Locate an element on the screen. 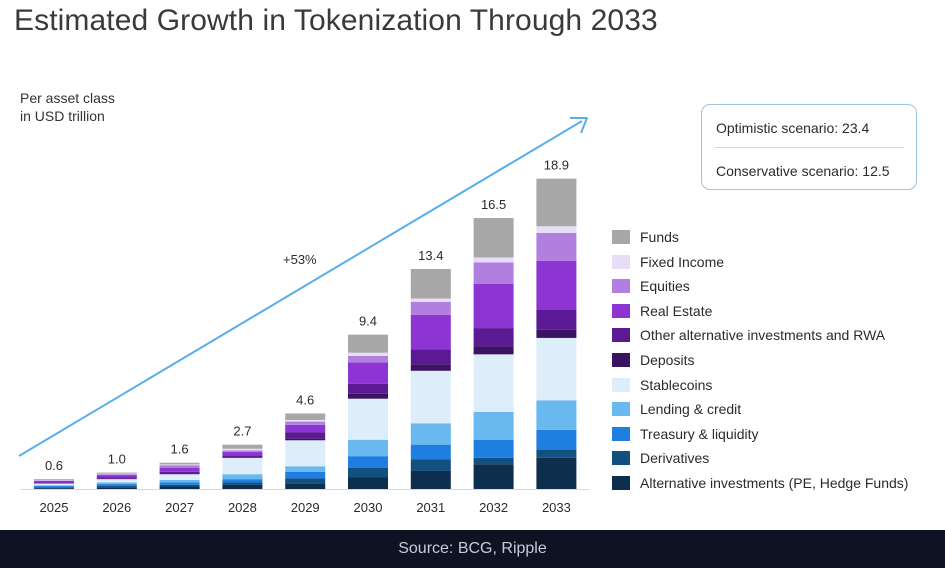 Image resolution: width=945 pixels, height=568 pixels. bar-2033-fixed-income is located at coordinates (556, 229).